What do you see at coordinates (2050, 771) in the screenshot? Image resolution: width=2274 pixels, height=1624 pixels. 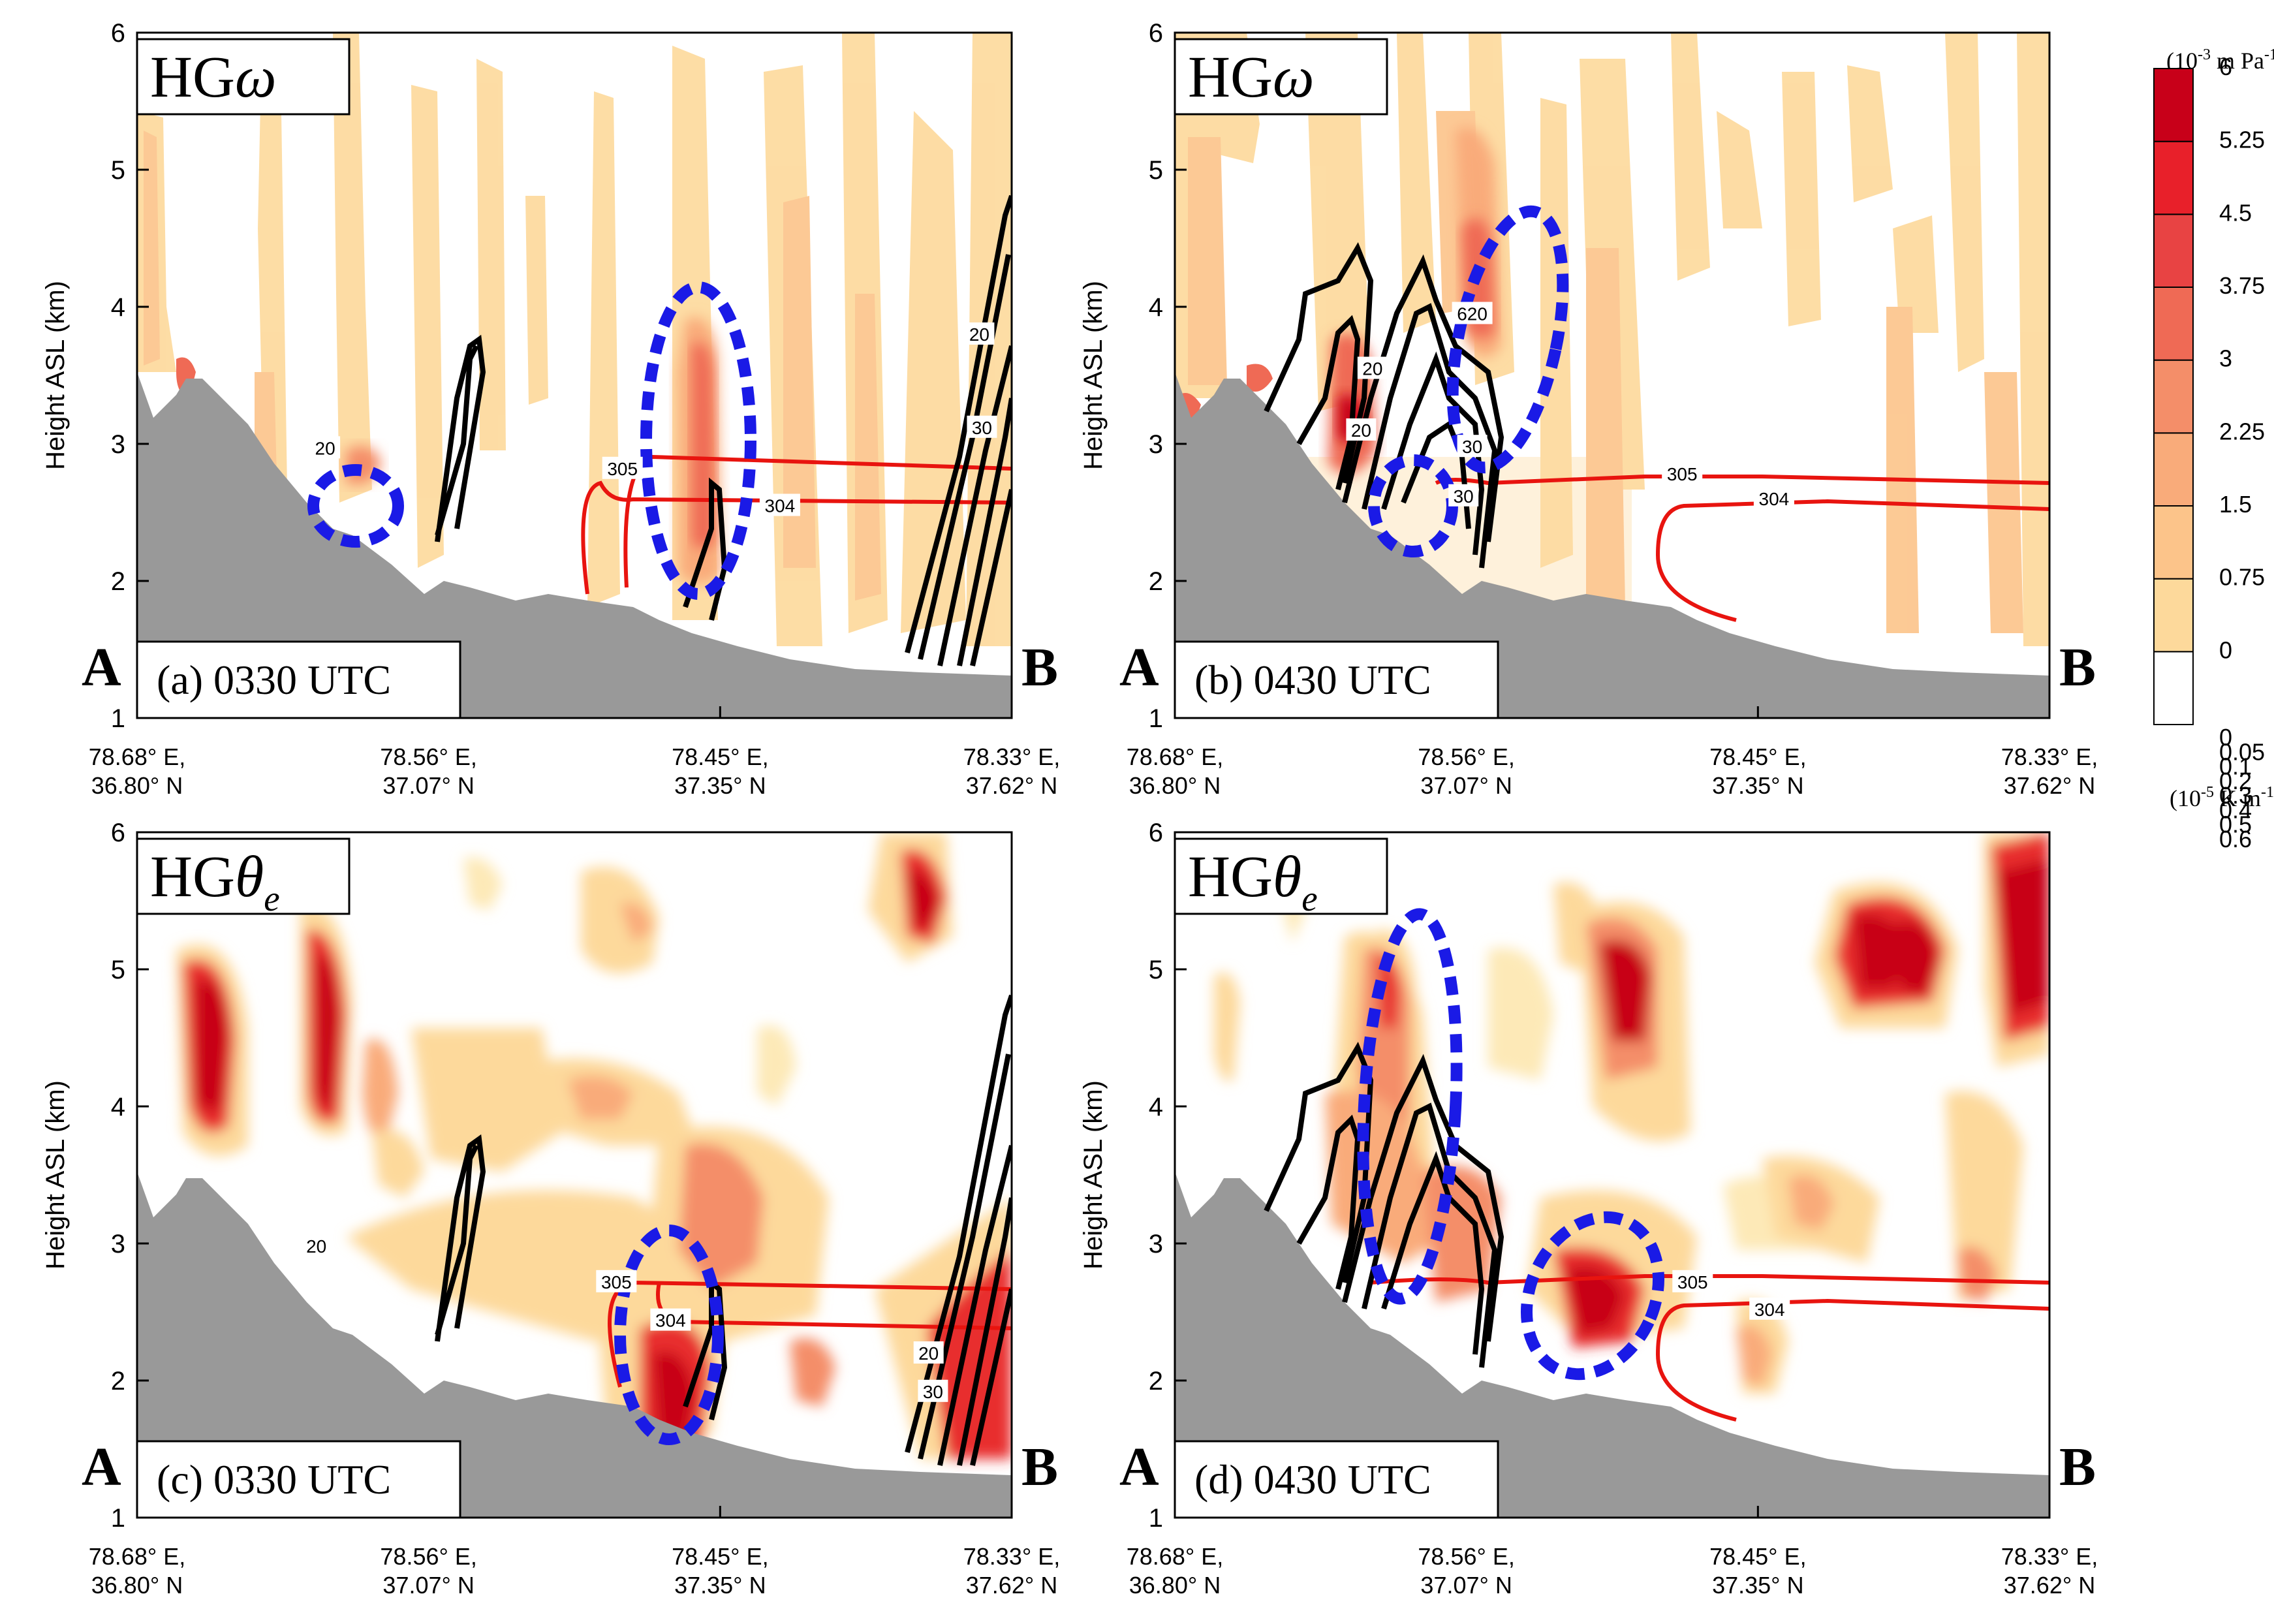 I see `x-tick-label: 78.33° E, 37.62° N` at bounding box center [2050, 771].